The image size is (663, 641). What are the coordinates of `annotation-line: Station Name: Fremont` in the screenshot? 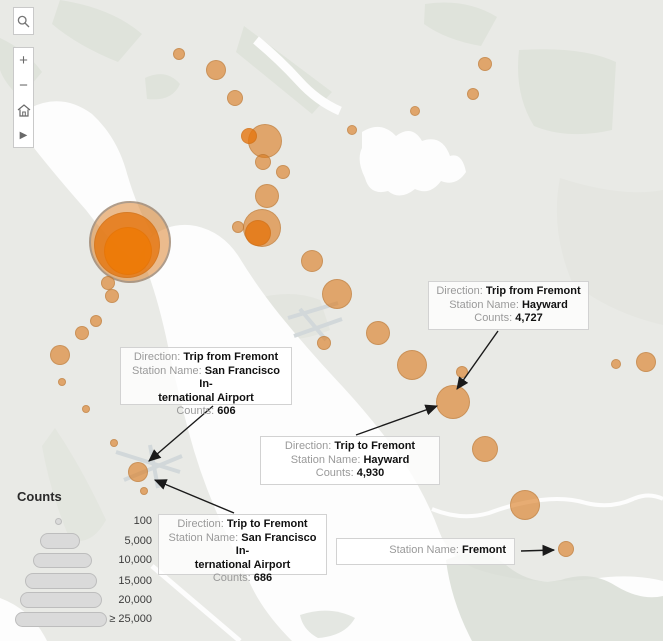 It's located at (447, 550).